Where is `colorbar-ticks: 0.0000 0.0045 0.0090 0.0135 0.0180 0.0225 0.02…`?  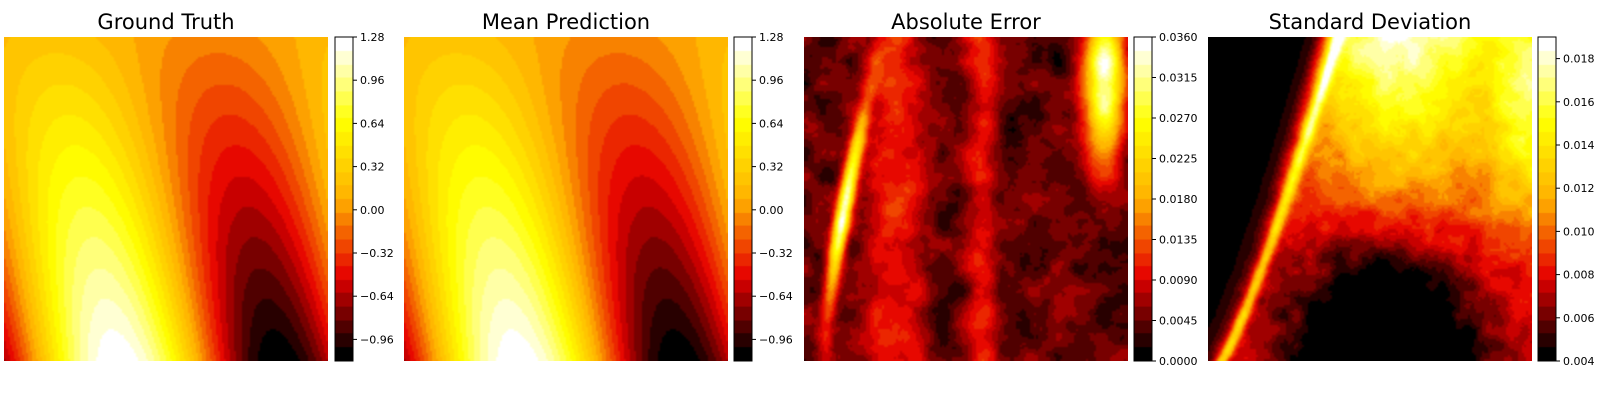
colorbar-ticks: 0.0000 0.0045 0.0090 0.0135 0.0180 0.0225 0.02… is located at coordinates (1175, 199).